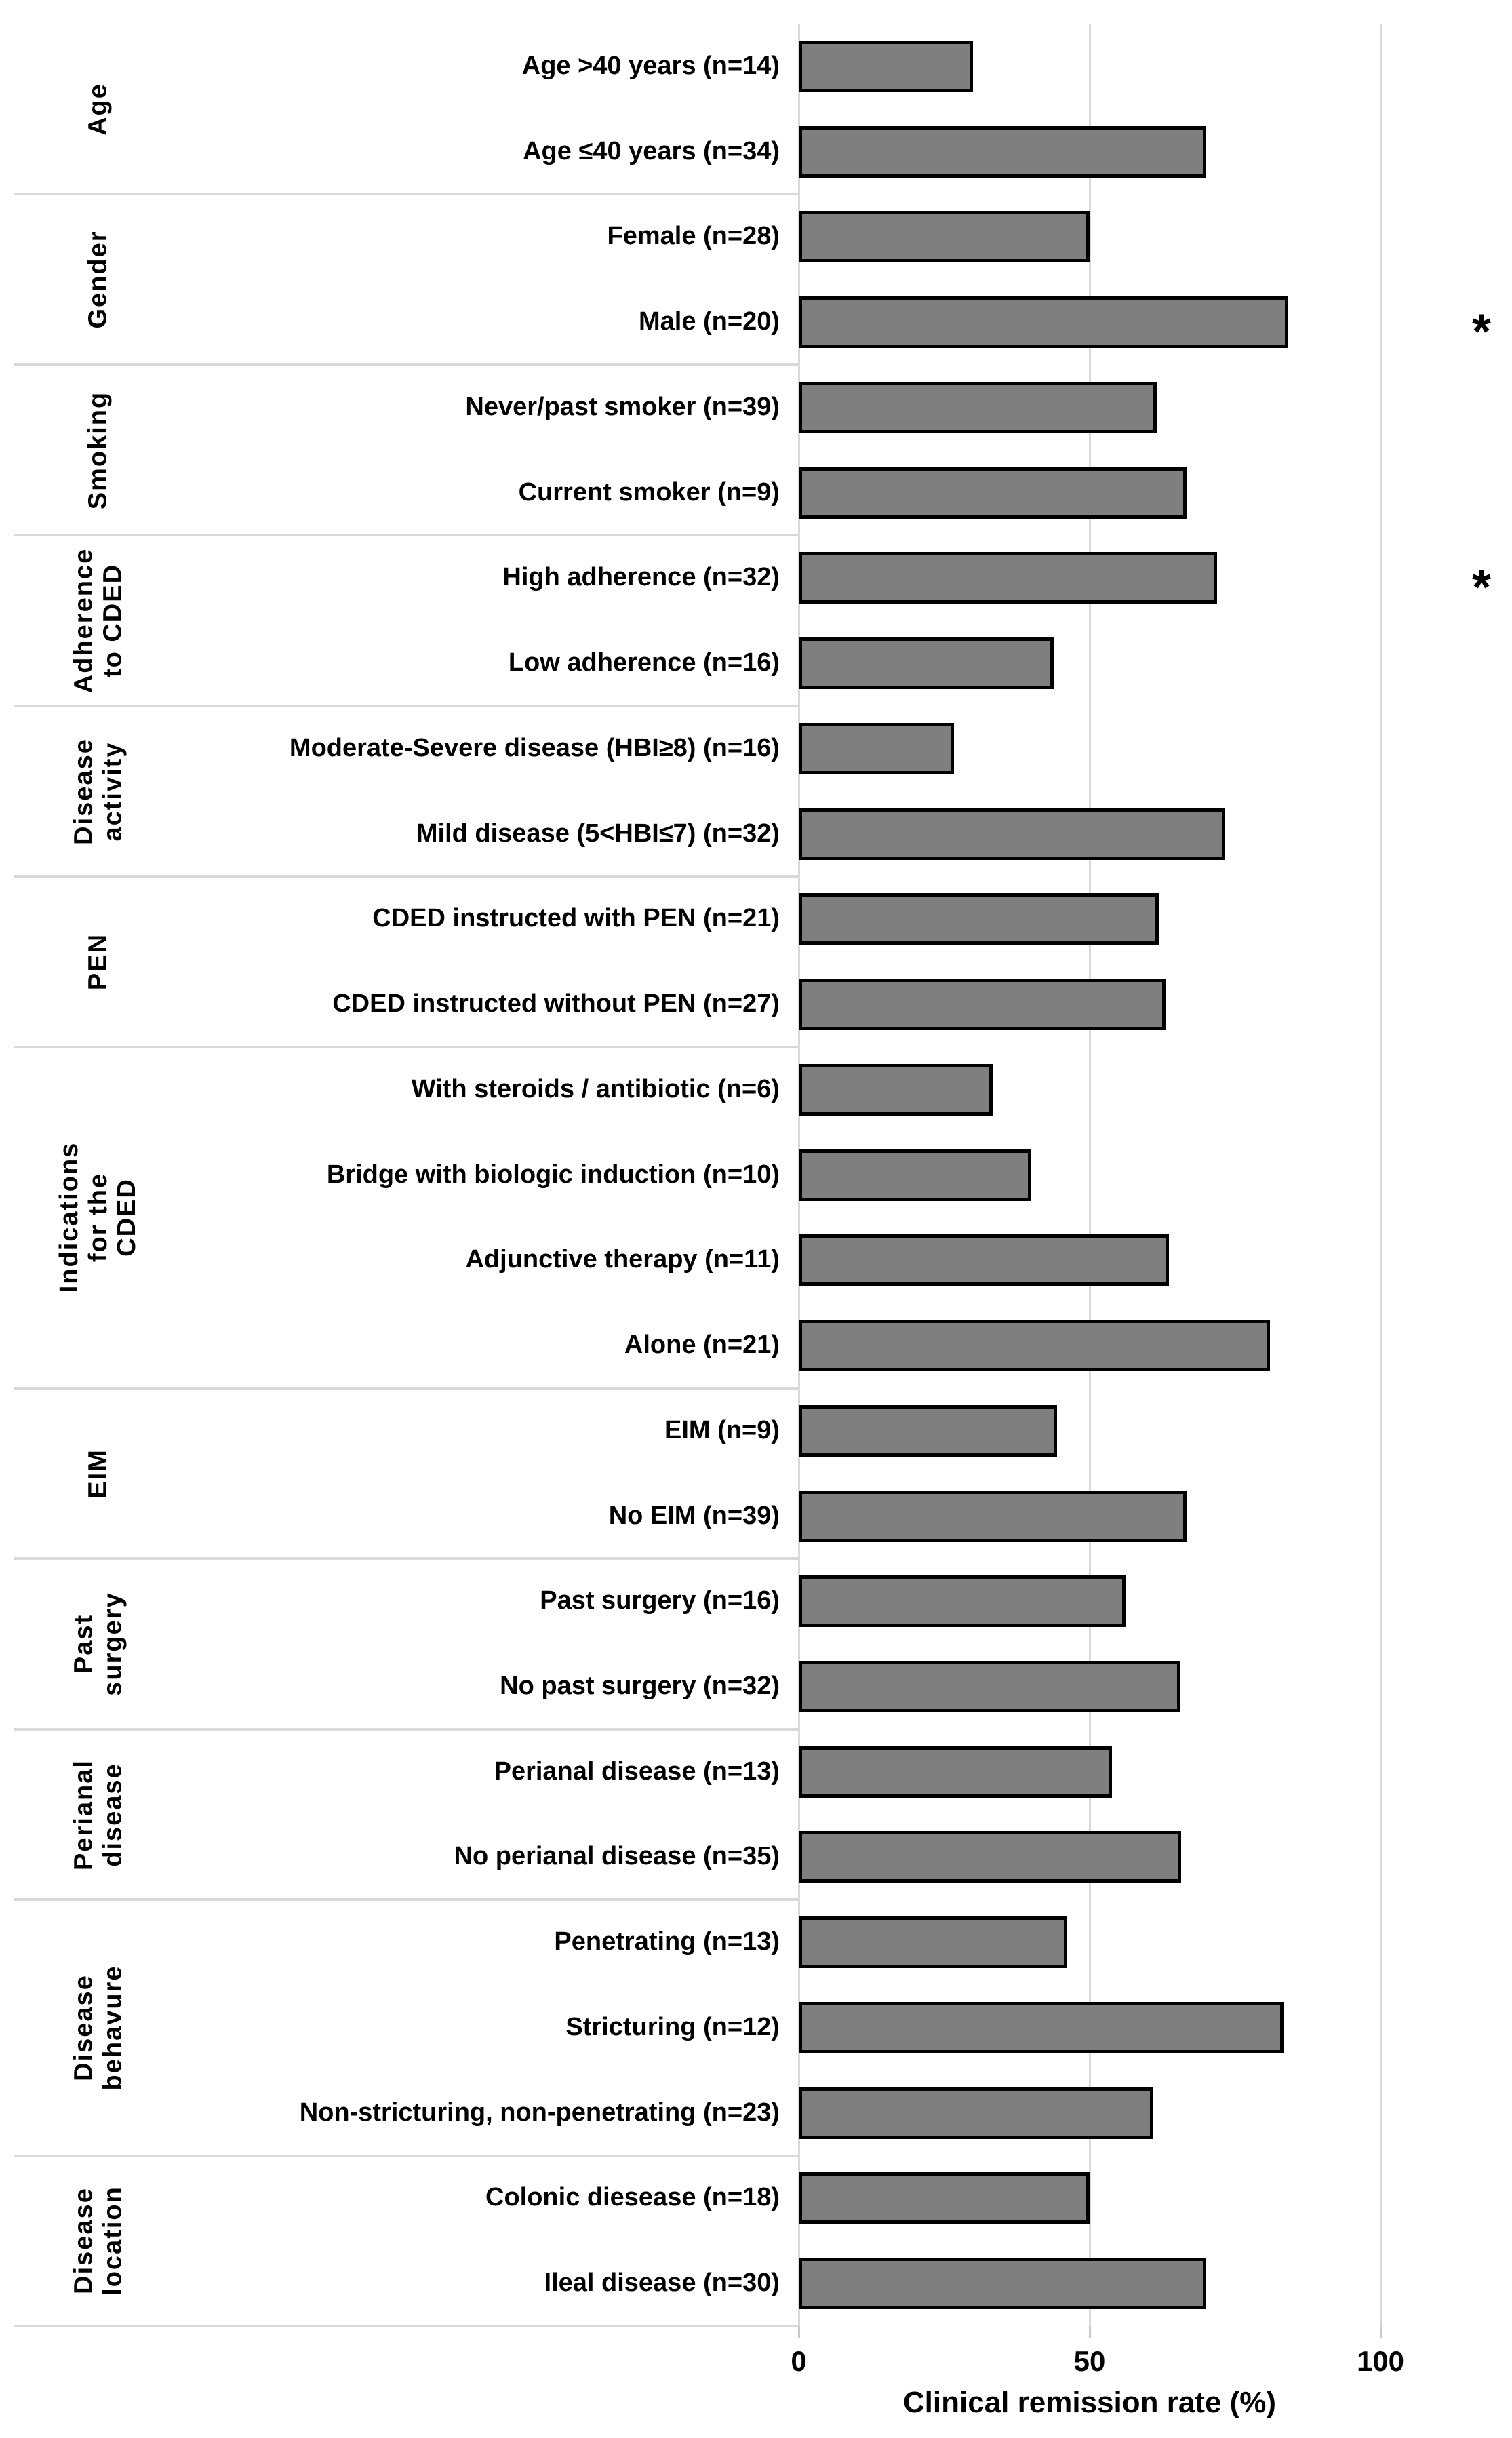  What do you see at coordinates (756, 236) in the screenshot?
I see `bar-row: Female (n=28)` at bounding box center [756, 236].